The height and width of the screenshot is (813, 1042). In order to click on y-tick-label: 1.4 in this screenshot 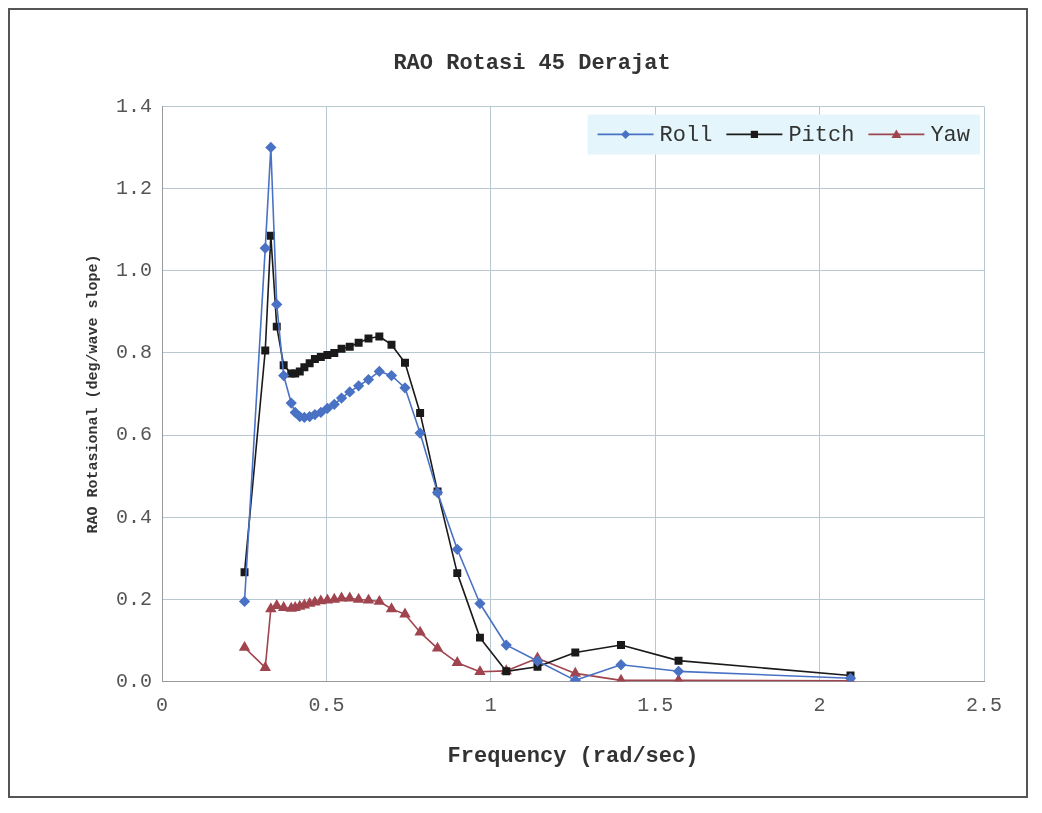, I will do `click(134, 106)`.